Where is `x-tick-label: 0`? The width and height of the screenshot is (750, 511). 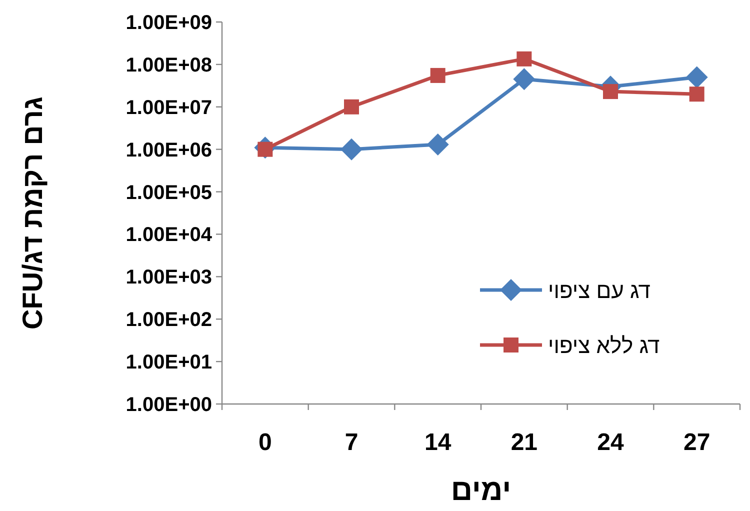
x-tick-label: 0 is located at coordinates (265, 442).